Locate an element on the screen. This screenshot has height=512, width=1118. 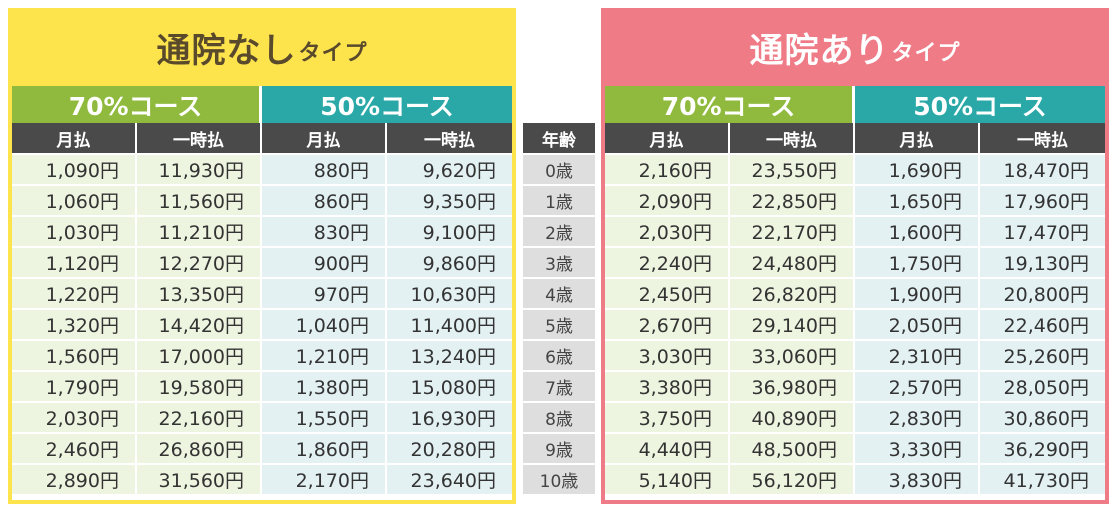
table-row: 2,090円 22,850円 1,650円 17,960円 is located at coordinates (855, 199).